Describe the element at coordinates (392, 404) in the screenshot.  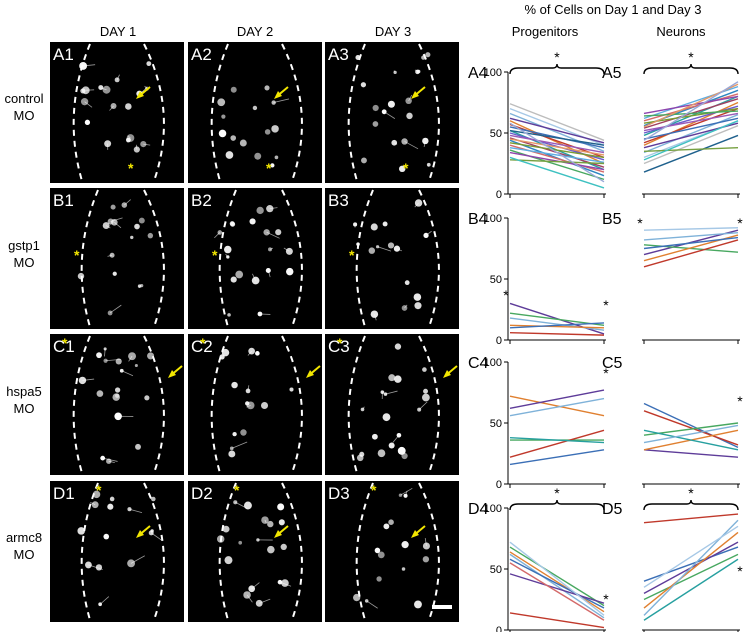
I see `micrograph-C3: *C3` at that location.